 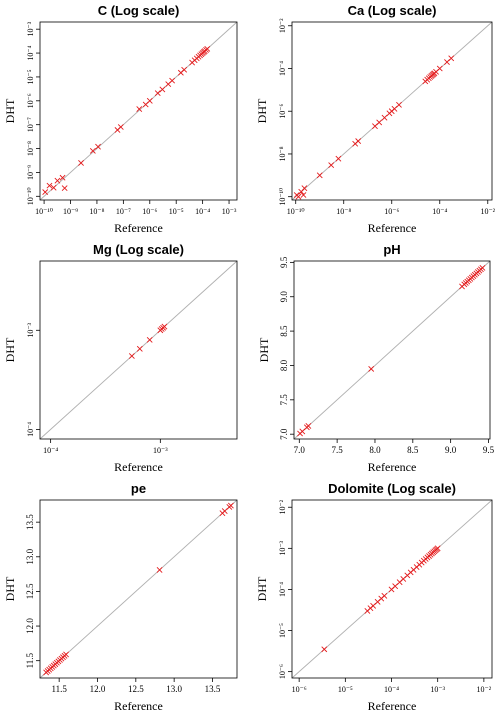 What do you see at coordinates (30, 100) in the screenshot?
I see `c-ytick-label: 10⁻⁶` at bounding box center [30, 100].